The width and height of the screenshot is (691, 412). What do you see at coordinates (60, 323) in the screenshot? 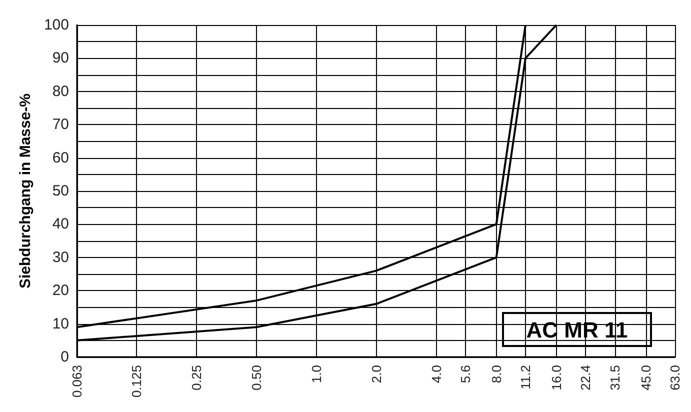
I see `y-tick-label: 10` at bounding box center [60, 323].